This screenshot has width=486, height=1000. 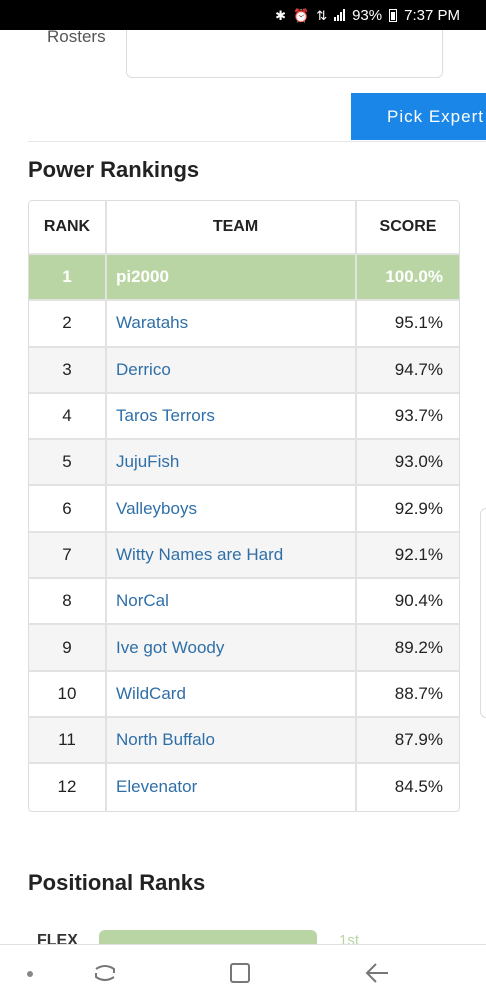 I want to click on roster-select, so click(x=284, y=54).